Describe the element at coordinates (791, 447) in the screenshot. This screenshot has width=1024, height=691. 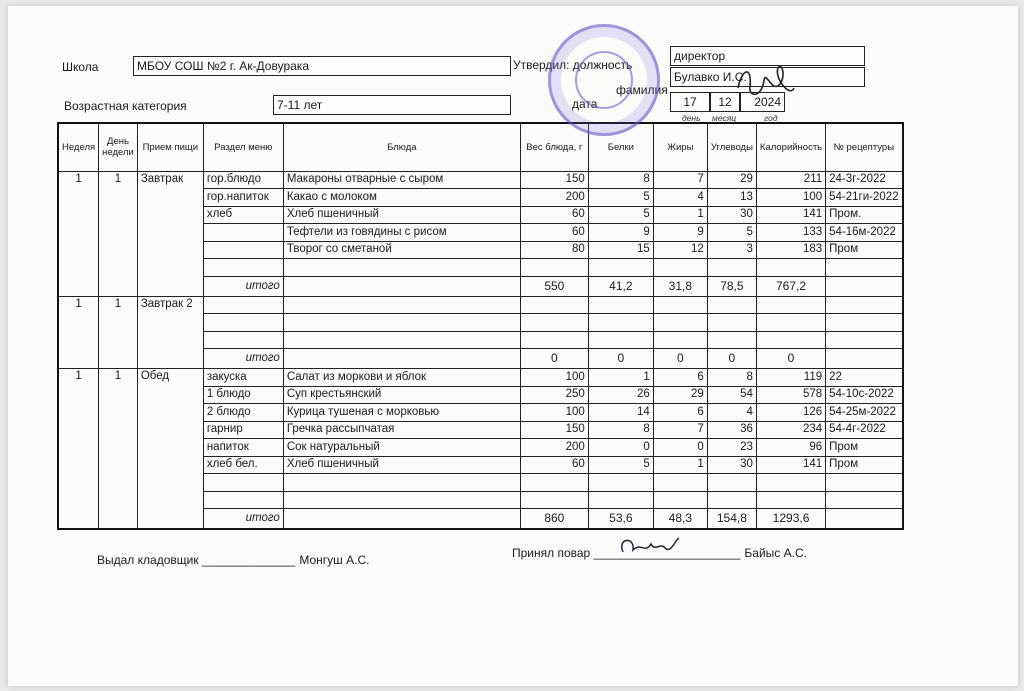
I see `calories: 96` at that location.